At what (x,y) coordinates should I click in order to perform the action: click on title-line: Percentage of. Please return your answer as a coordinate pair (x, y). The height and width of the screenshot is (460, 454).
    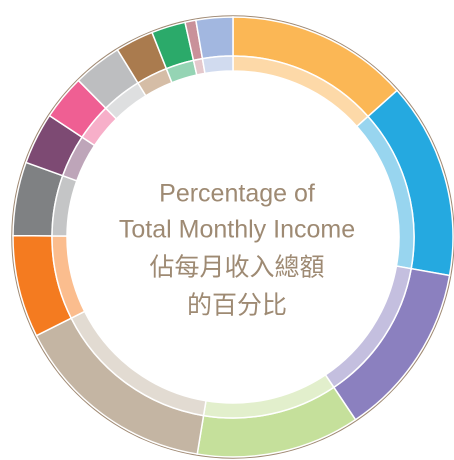
    Looking at the image, I should click on (237, 194).